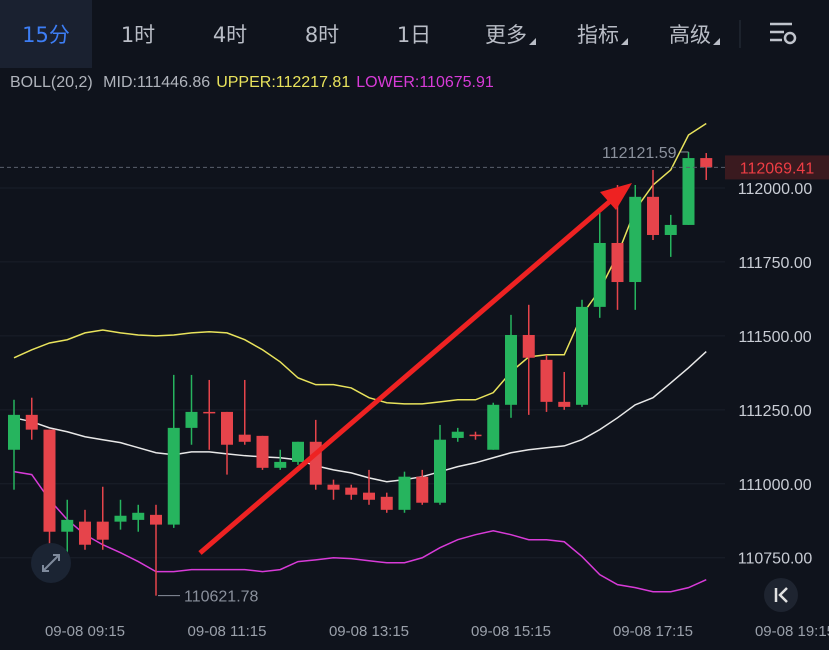 This screenshot has height=650, width=829. What do you see at coordinates (425, 82) in the screenshot?
I see `legend-entry: LOWER:110675.91` at bounding box center [425, 82].